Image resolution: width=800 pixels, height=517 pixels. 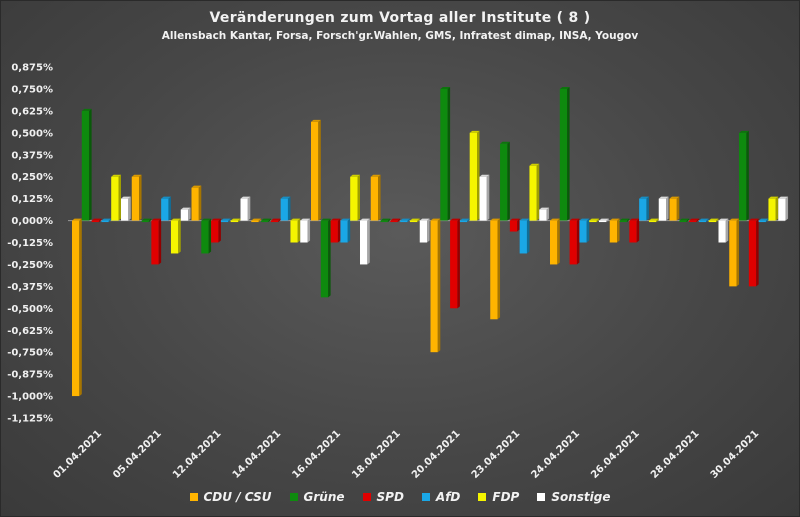 I want to click on legend-label: SPD, so click(x=390, y=497).